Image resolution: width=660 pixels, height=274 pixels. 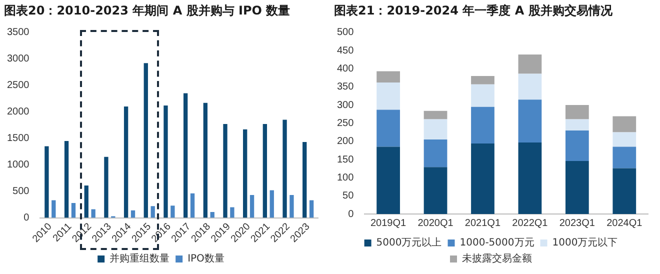 I want to click on legend-label: IPO数量, so click(x=206, y=259).